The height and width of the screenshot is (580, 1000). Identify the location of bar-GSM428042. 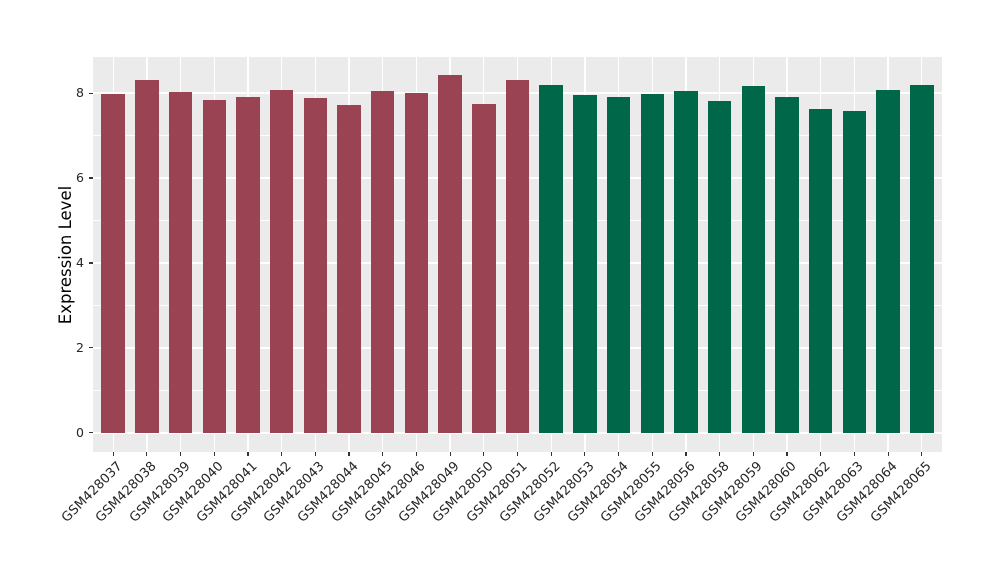
(281, 261).